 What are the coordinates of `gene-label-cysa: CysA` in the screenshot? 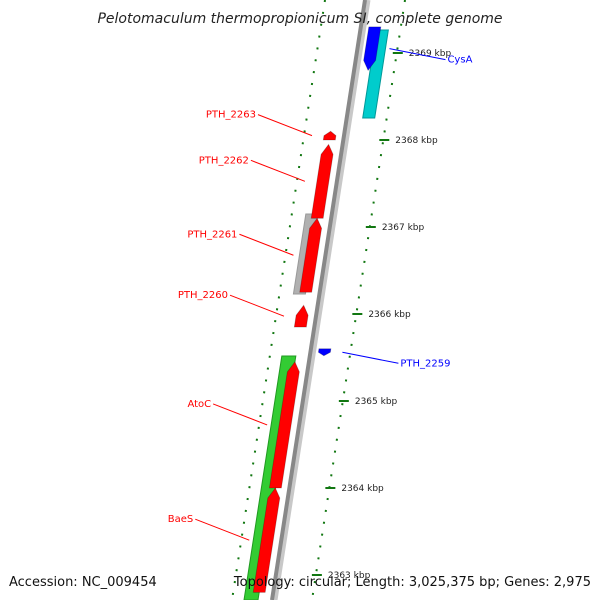 It's located at (431, 57).